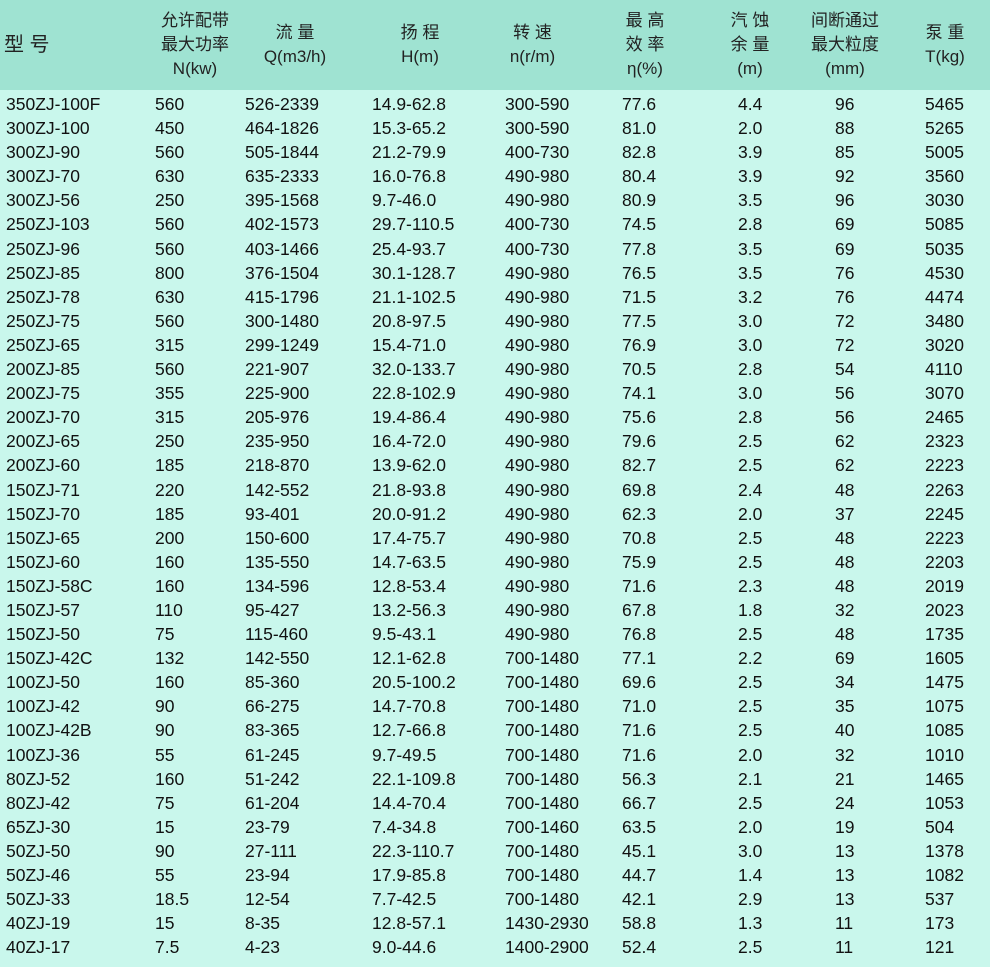  Describe the element at coordinates (277, 537) in the screenshot. I see `cell-flow: 150-600` at that location.